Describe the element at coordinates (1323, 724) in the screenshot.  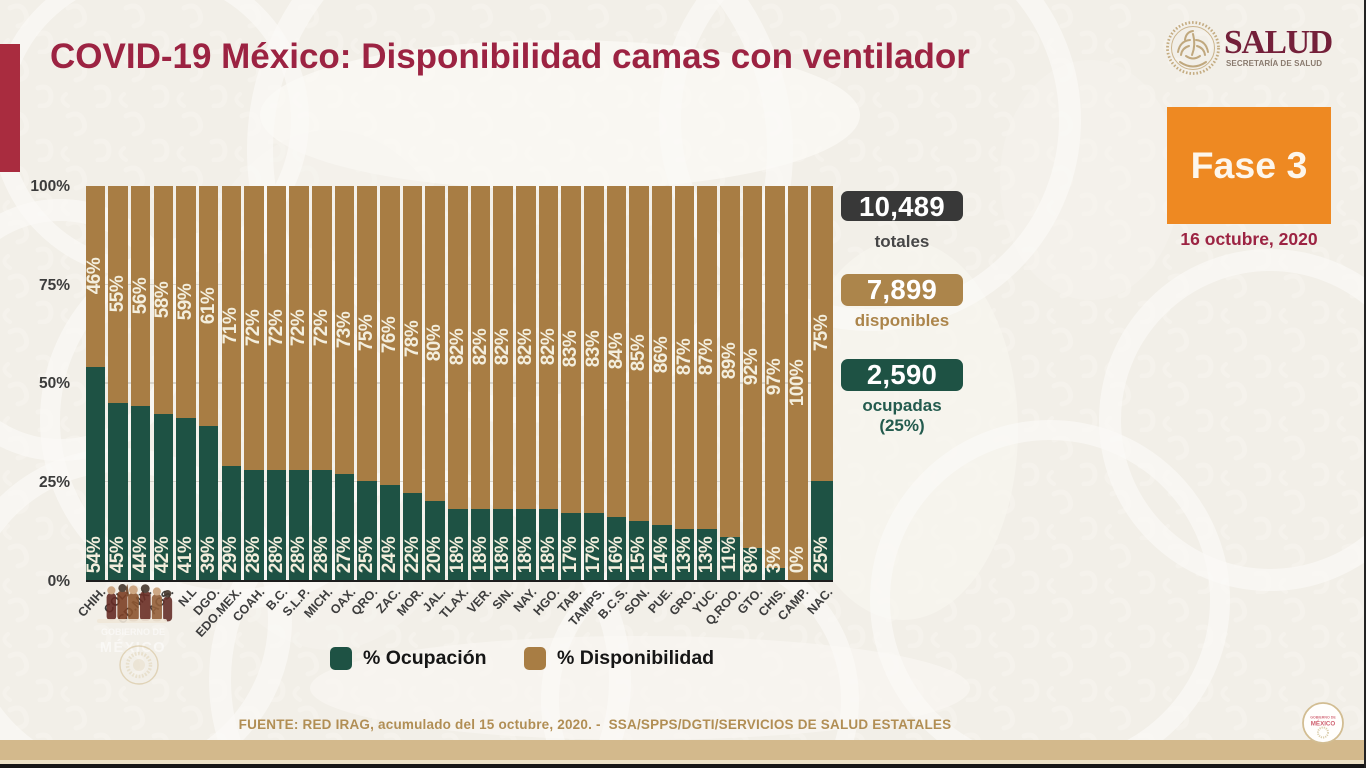
I see `svg-text: MÉXICO` at that location.